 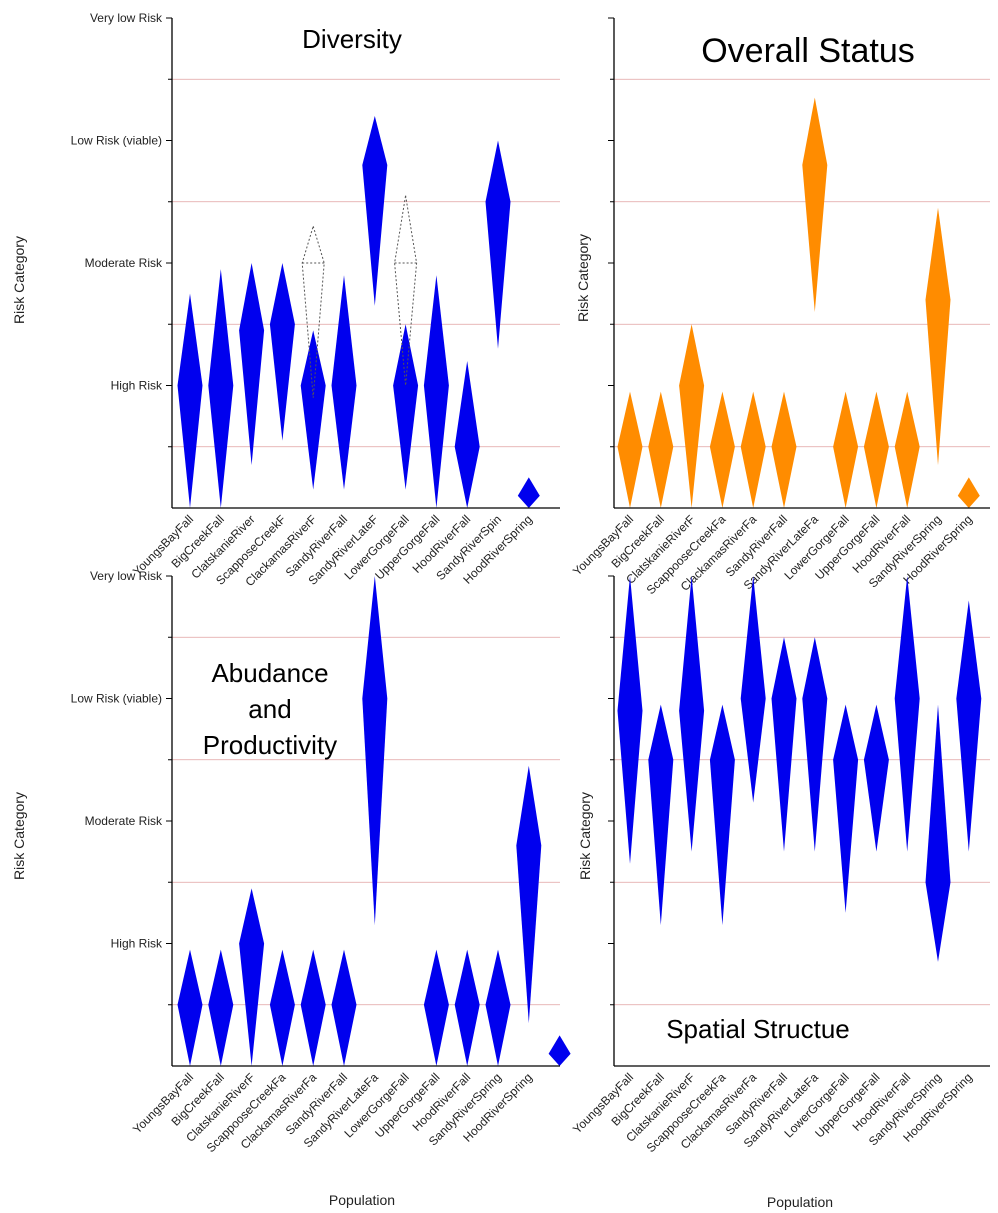 What do you see at coordinates (269, 673) in the screenshot?
I see `chart-title-line-1: Abudance` at bounding box center [269, 673].